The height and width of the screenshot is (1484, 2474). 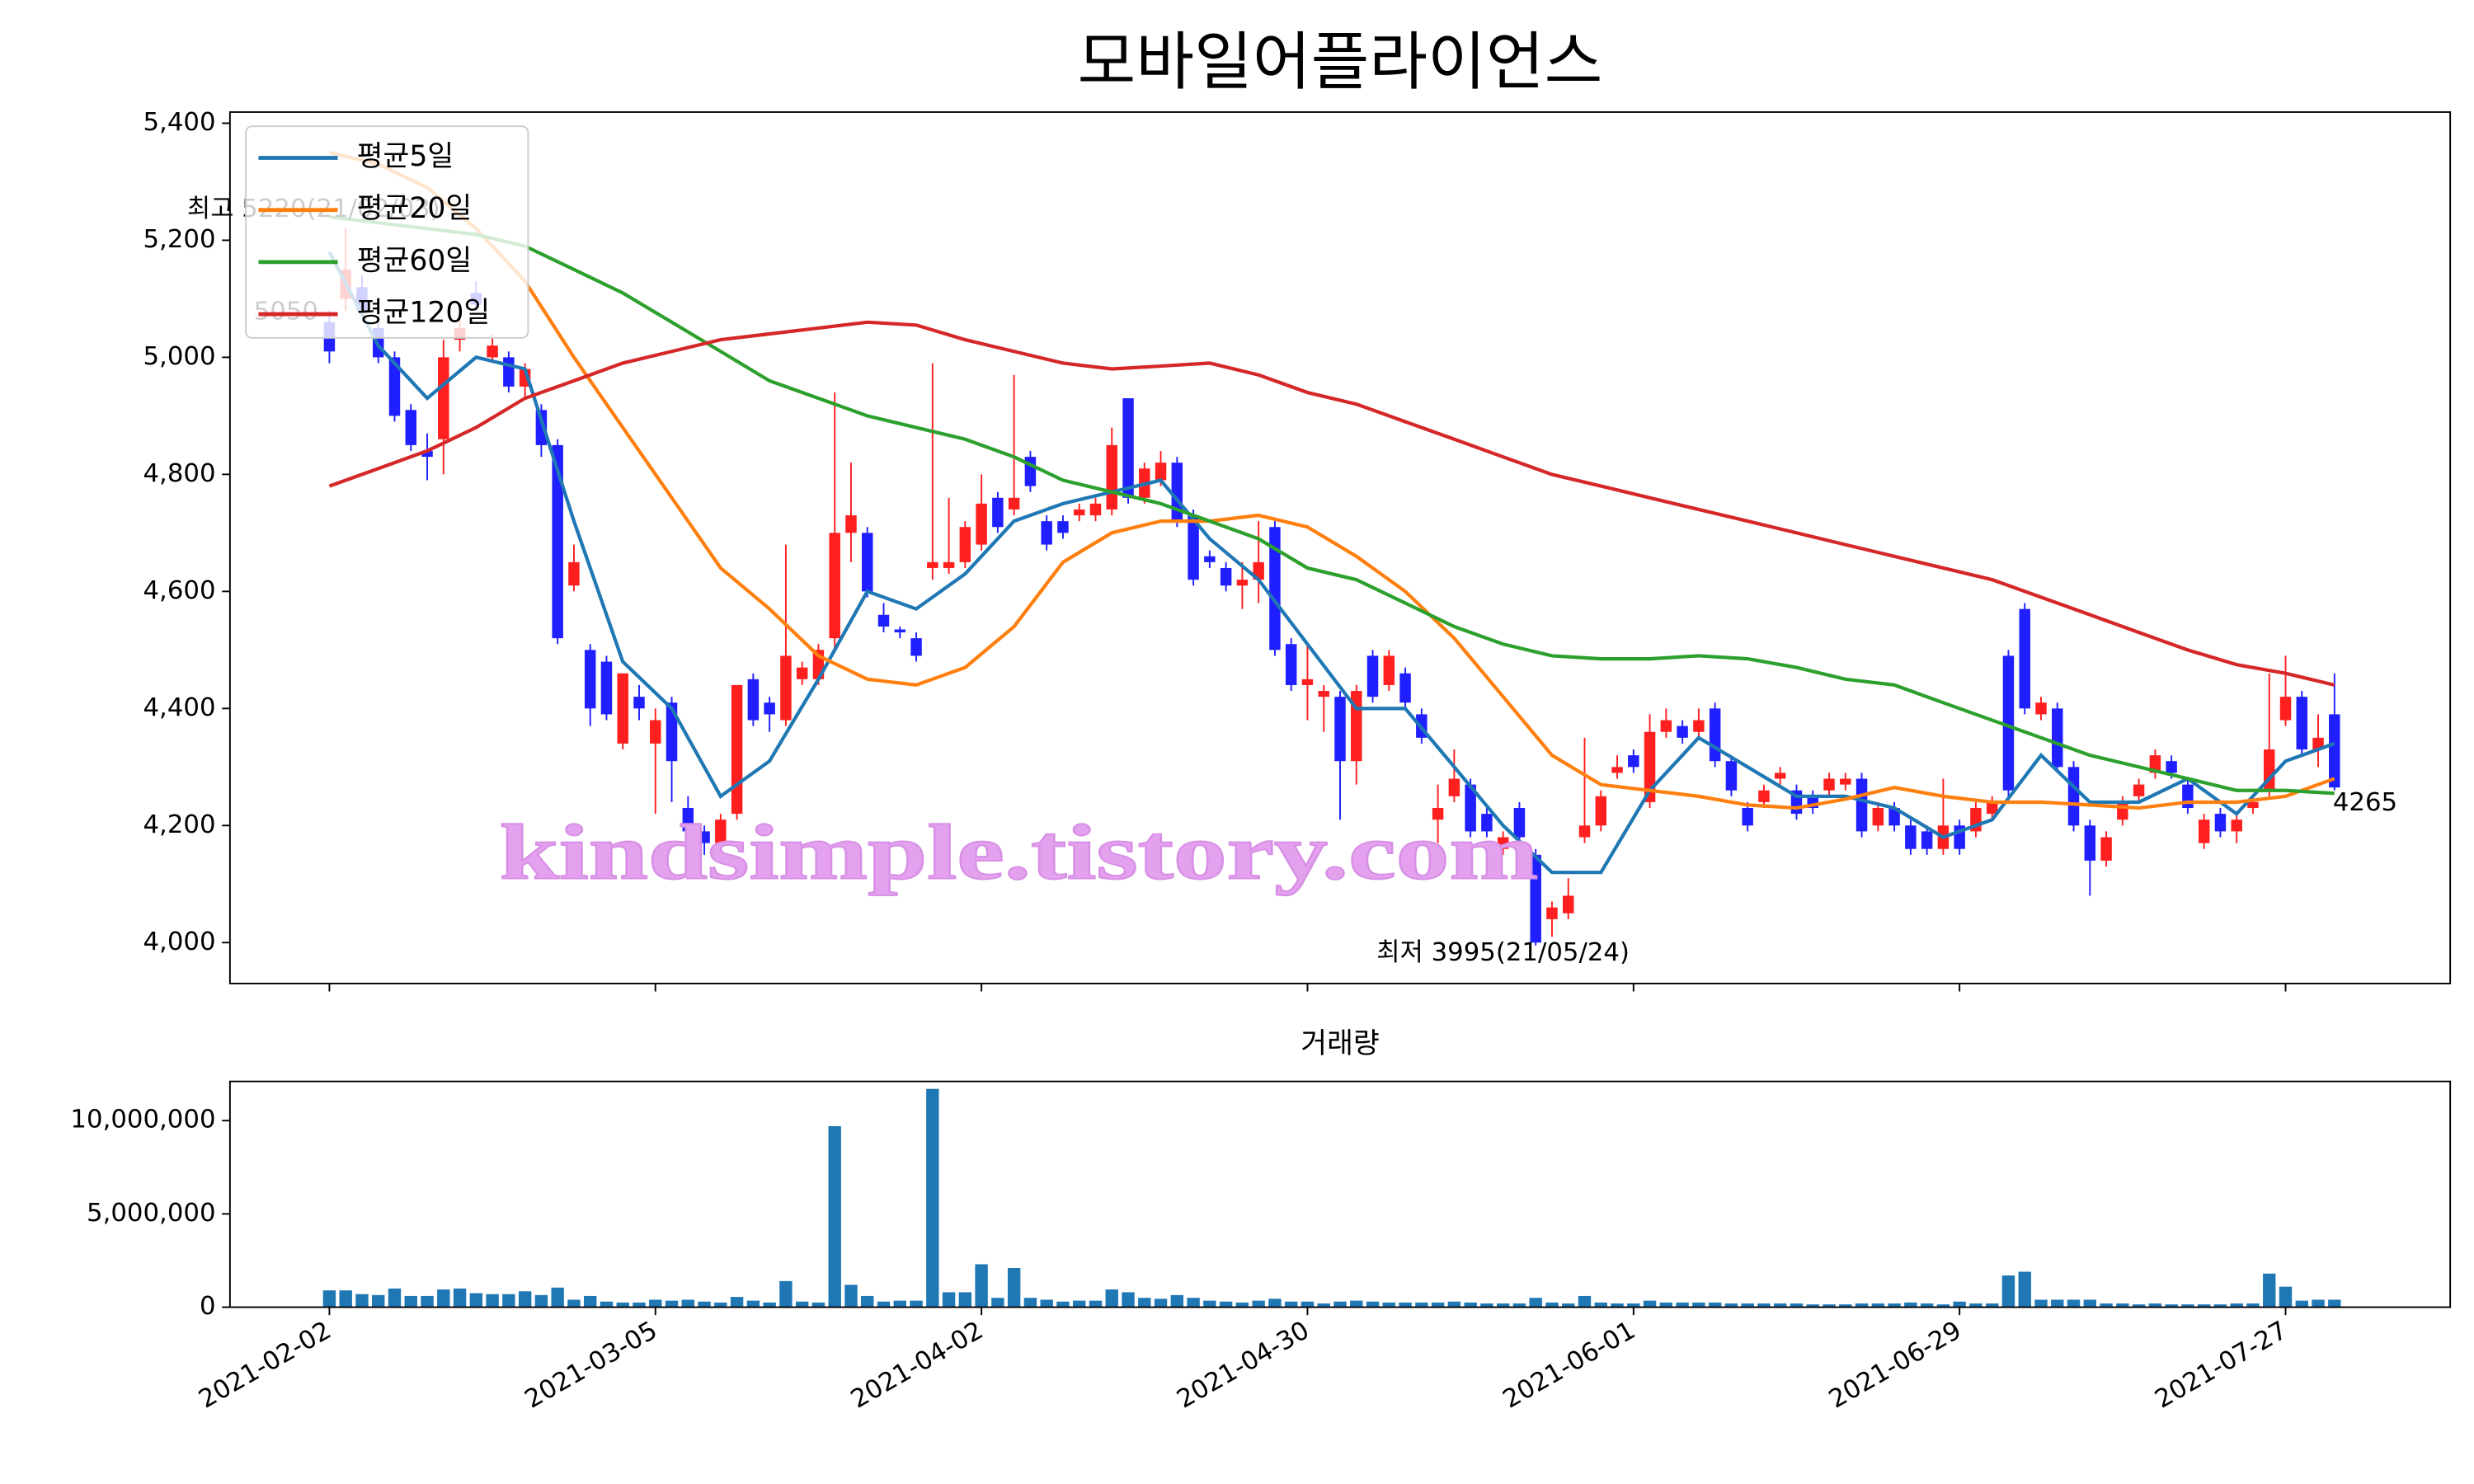 I want to click on legend-label: 평균120일, so click(x=424, y=313).